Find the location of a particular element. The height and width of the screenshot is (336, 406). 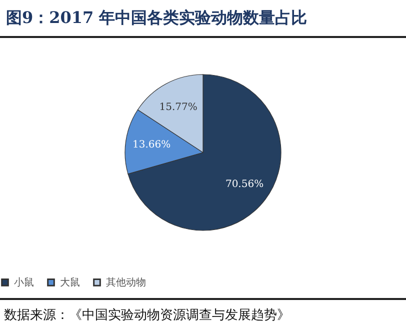

data-label: 70.56% is located at coordinates (244, 184).